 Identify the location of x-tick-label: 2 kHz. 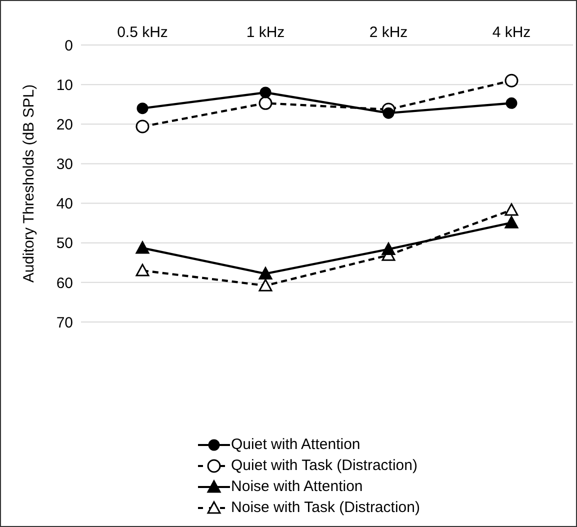
(388, 32).